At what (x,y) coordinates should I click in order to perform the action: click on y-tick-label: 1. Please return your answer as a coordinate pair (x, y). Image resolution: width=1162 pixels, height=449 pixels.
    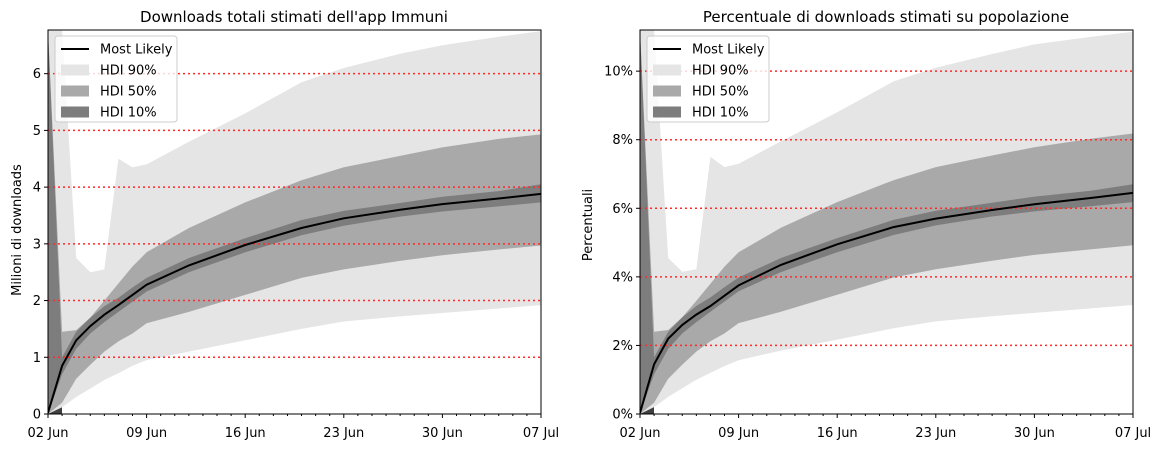
    Looking at the image, I should click on (37, 358).